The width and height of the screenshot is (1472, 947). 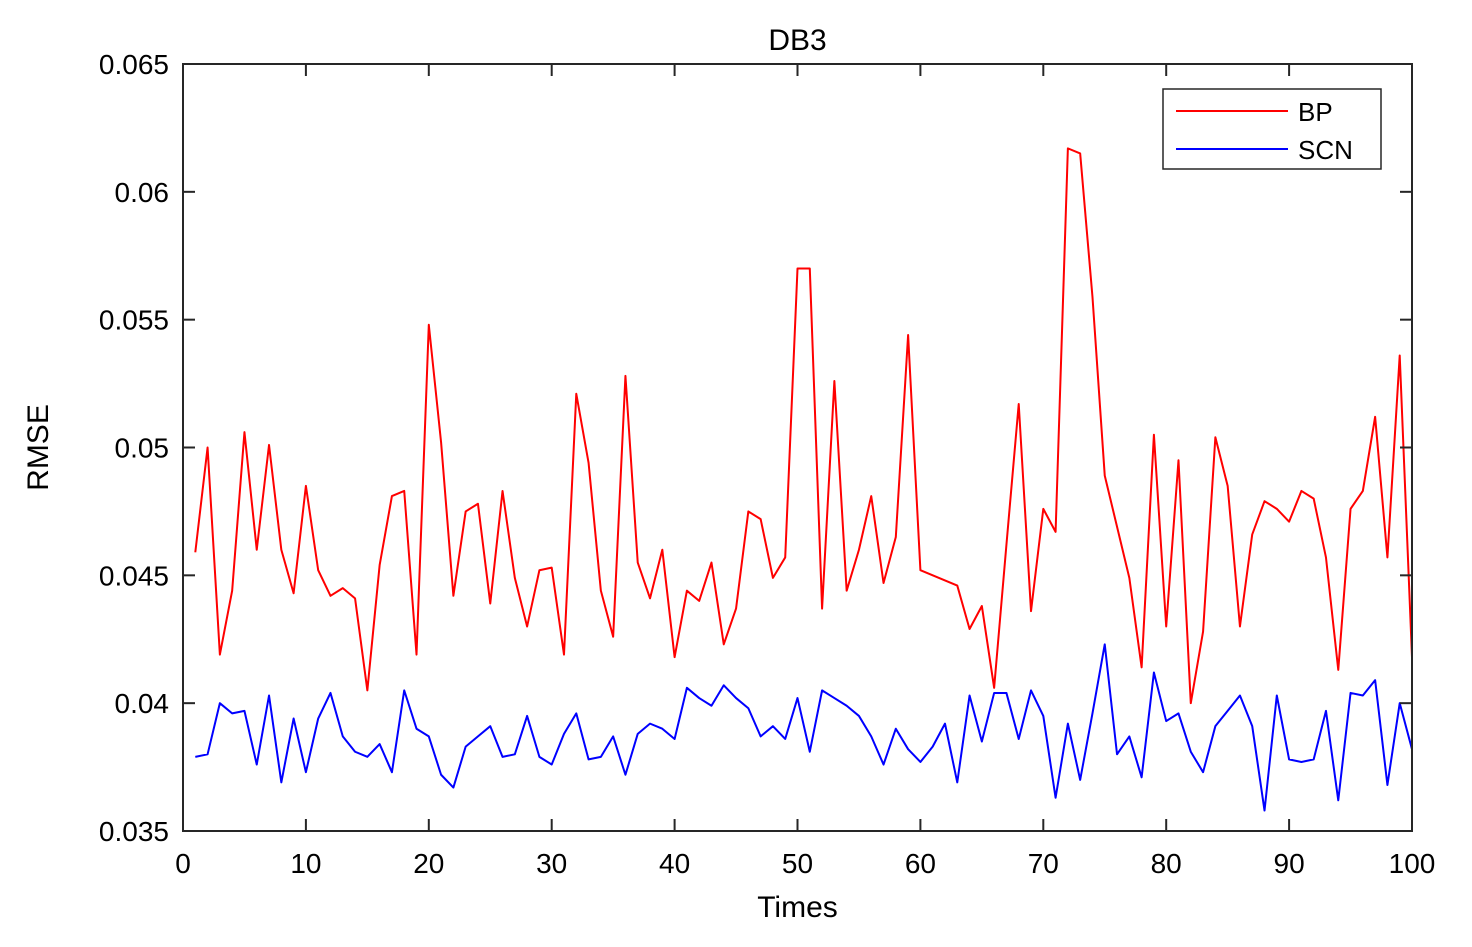 I want to click on x-tick-label: 20, so click(x=428, y=863).